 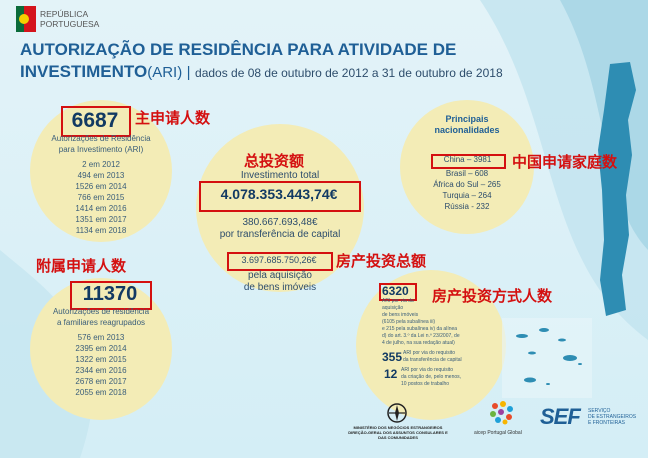 What do you see at coordinates (101, 370) in the screenshot?
I see `family-year: 2344 em 2016` at bounding box center [101, 370].